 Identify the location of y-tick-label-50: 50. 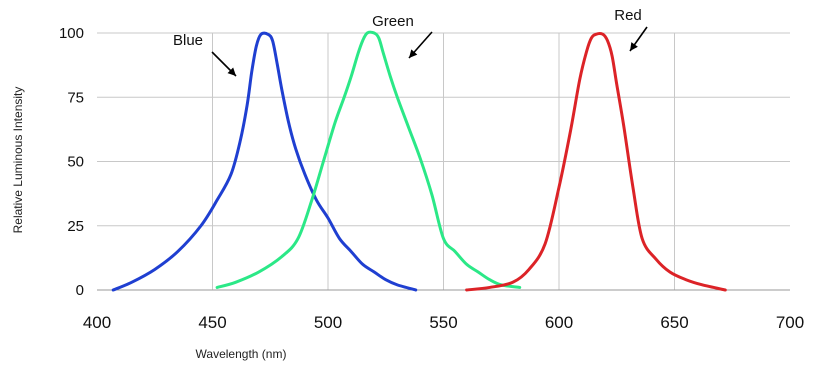
(75, 162).